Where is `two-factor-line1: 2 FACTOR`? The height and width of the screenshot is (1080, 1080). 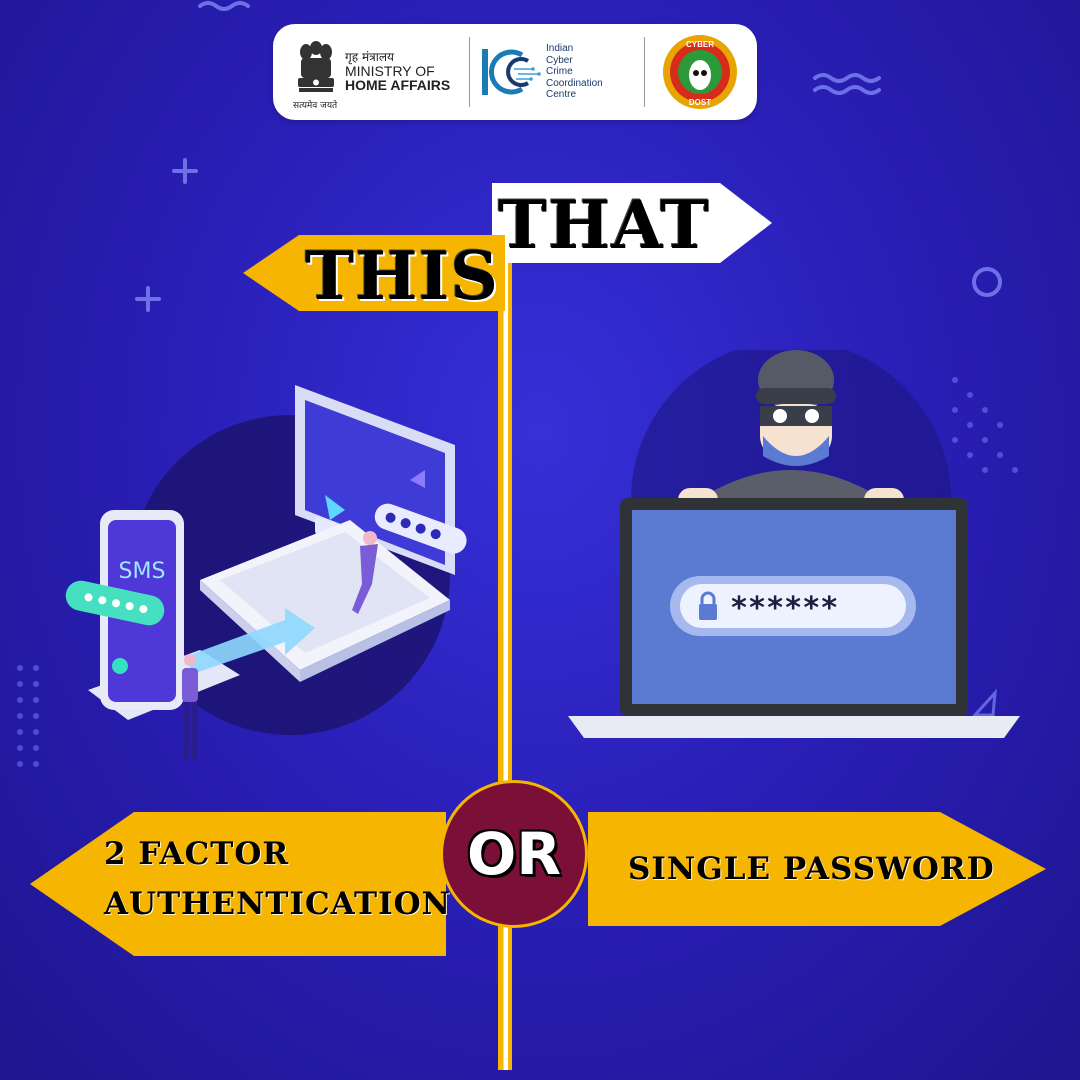
two-factor-line1: 2 FACTOR is located at coordinates (197, 854).